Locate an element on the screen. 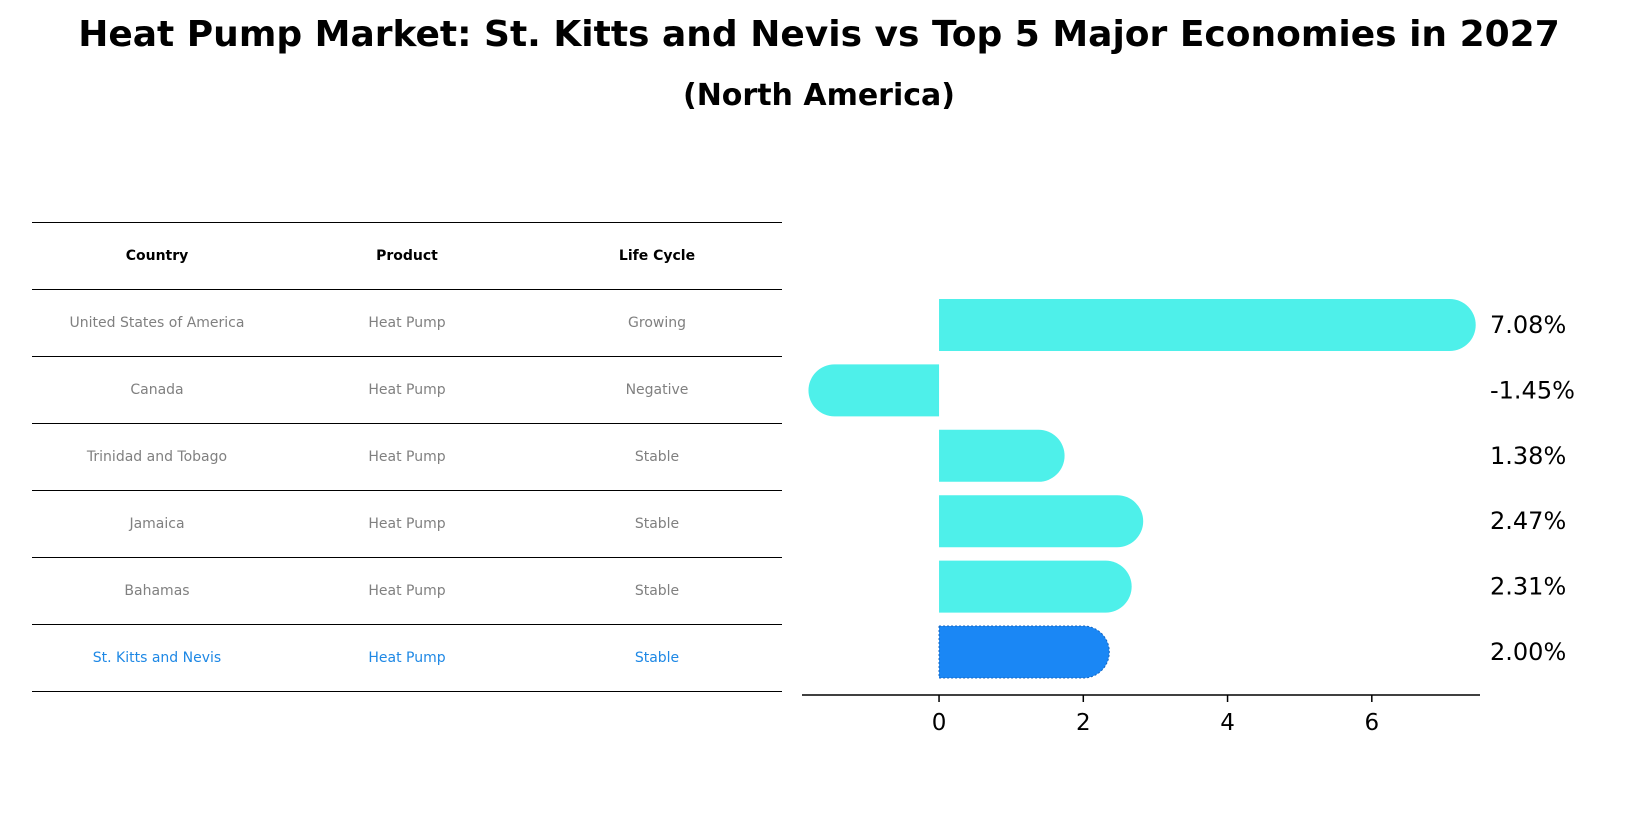  table-row: Jamaica Heat Pump Stable is located at coordinates (407, 523).